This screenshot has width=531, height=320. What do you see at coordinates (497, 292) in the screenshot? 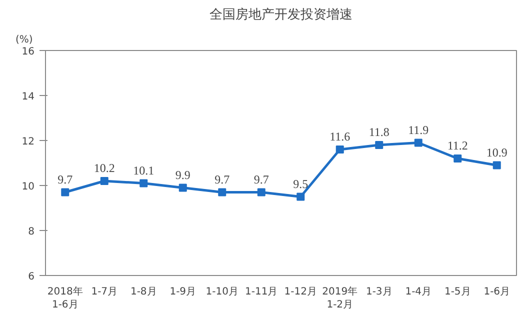
I see `x-tick-label: 1-6月` at bounding box center [497, 292].